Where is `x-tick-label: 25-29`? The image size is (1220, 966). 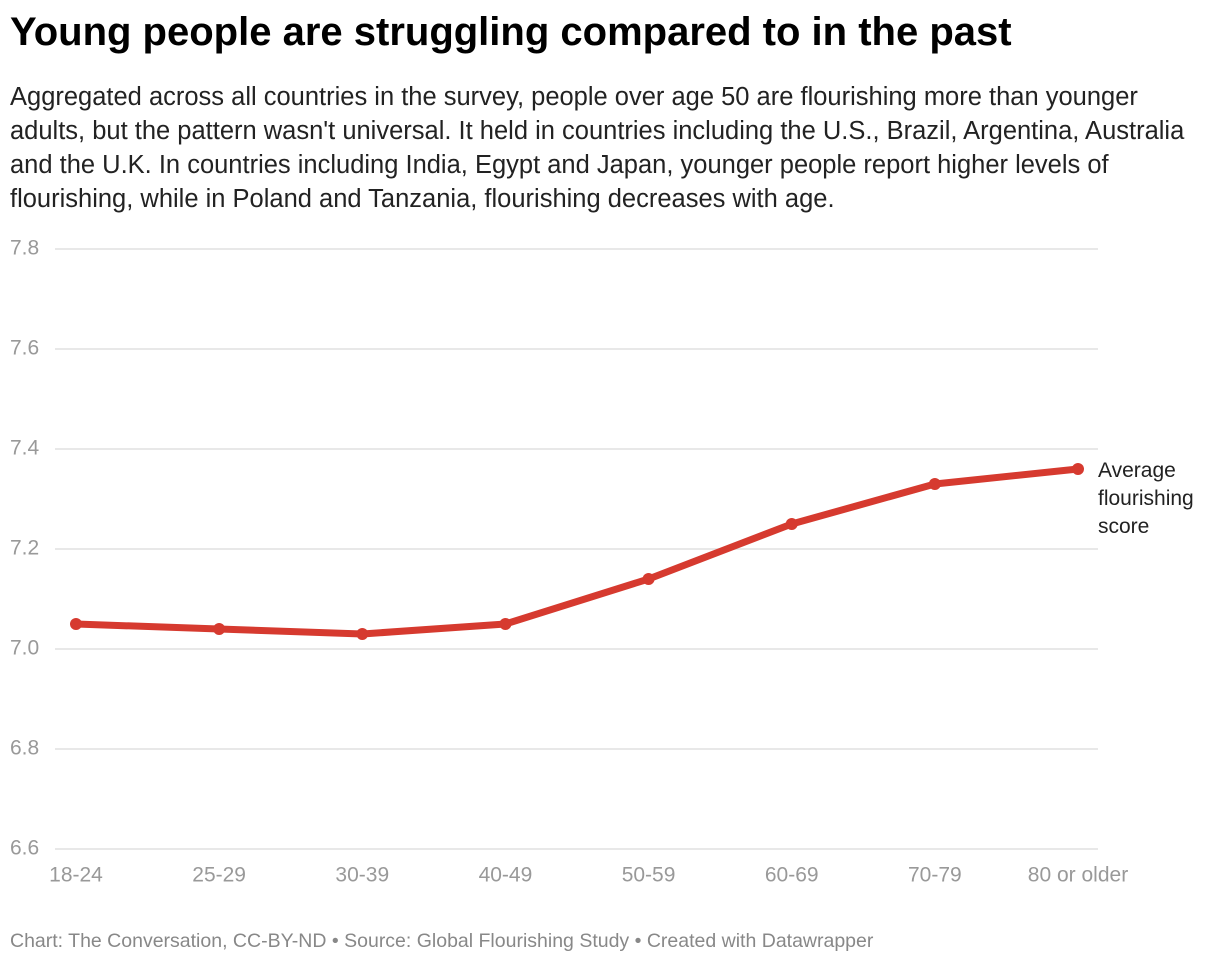 x-tick-label: 25-29 is located at coordinates (219, 875).